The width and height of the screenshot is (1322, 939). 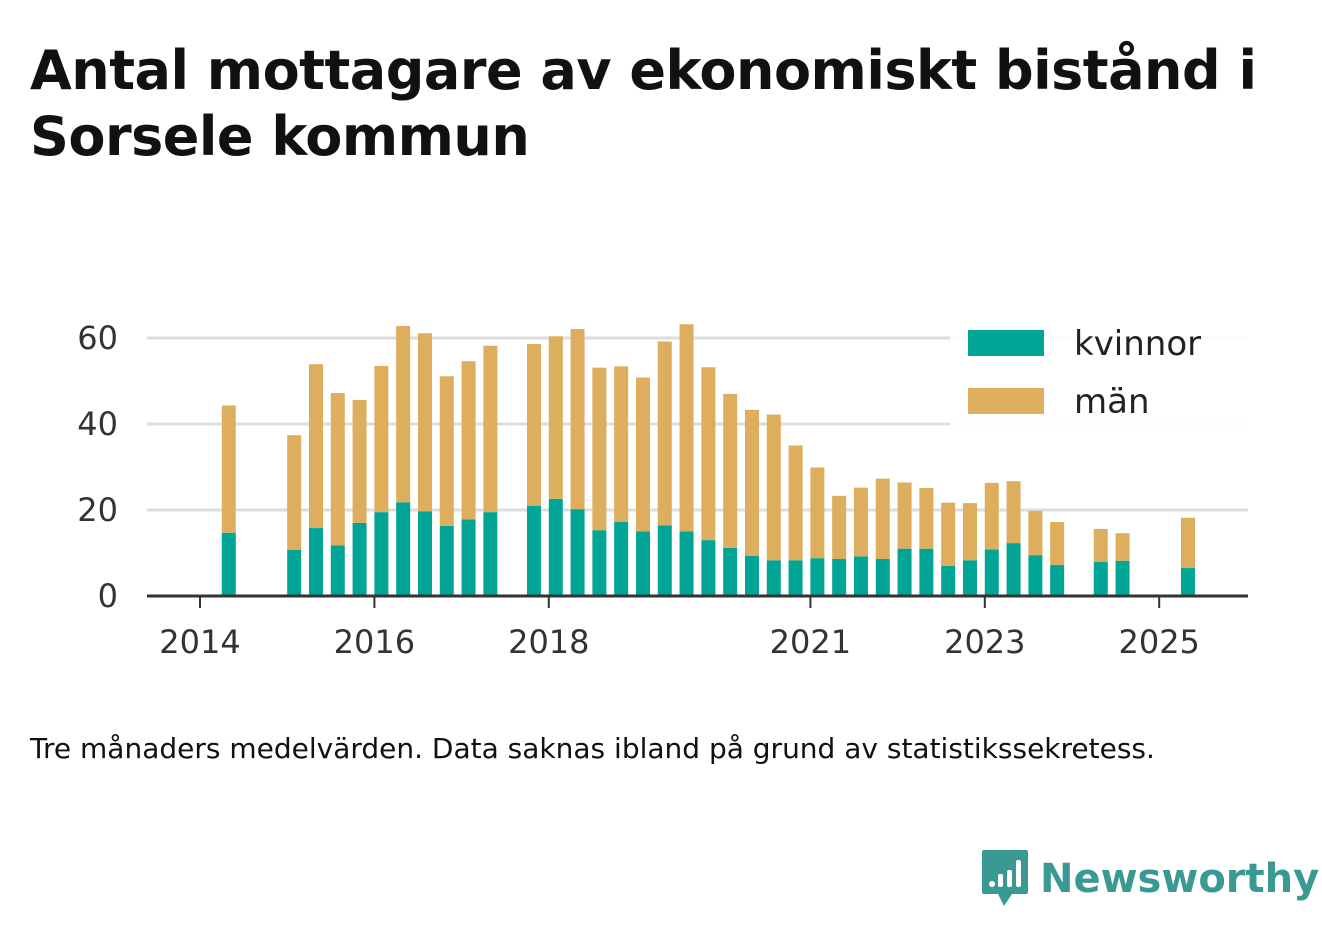 What do you see at coordinates (199, 642) in the screenshot?
I see `x-tick-label: 2014` at bounding box center [199, 642].